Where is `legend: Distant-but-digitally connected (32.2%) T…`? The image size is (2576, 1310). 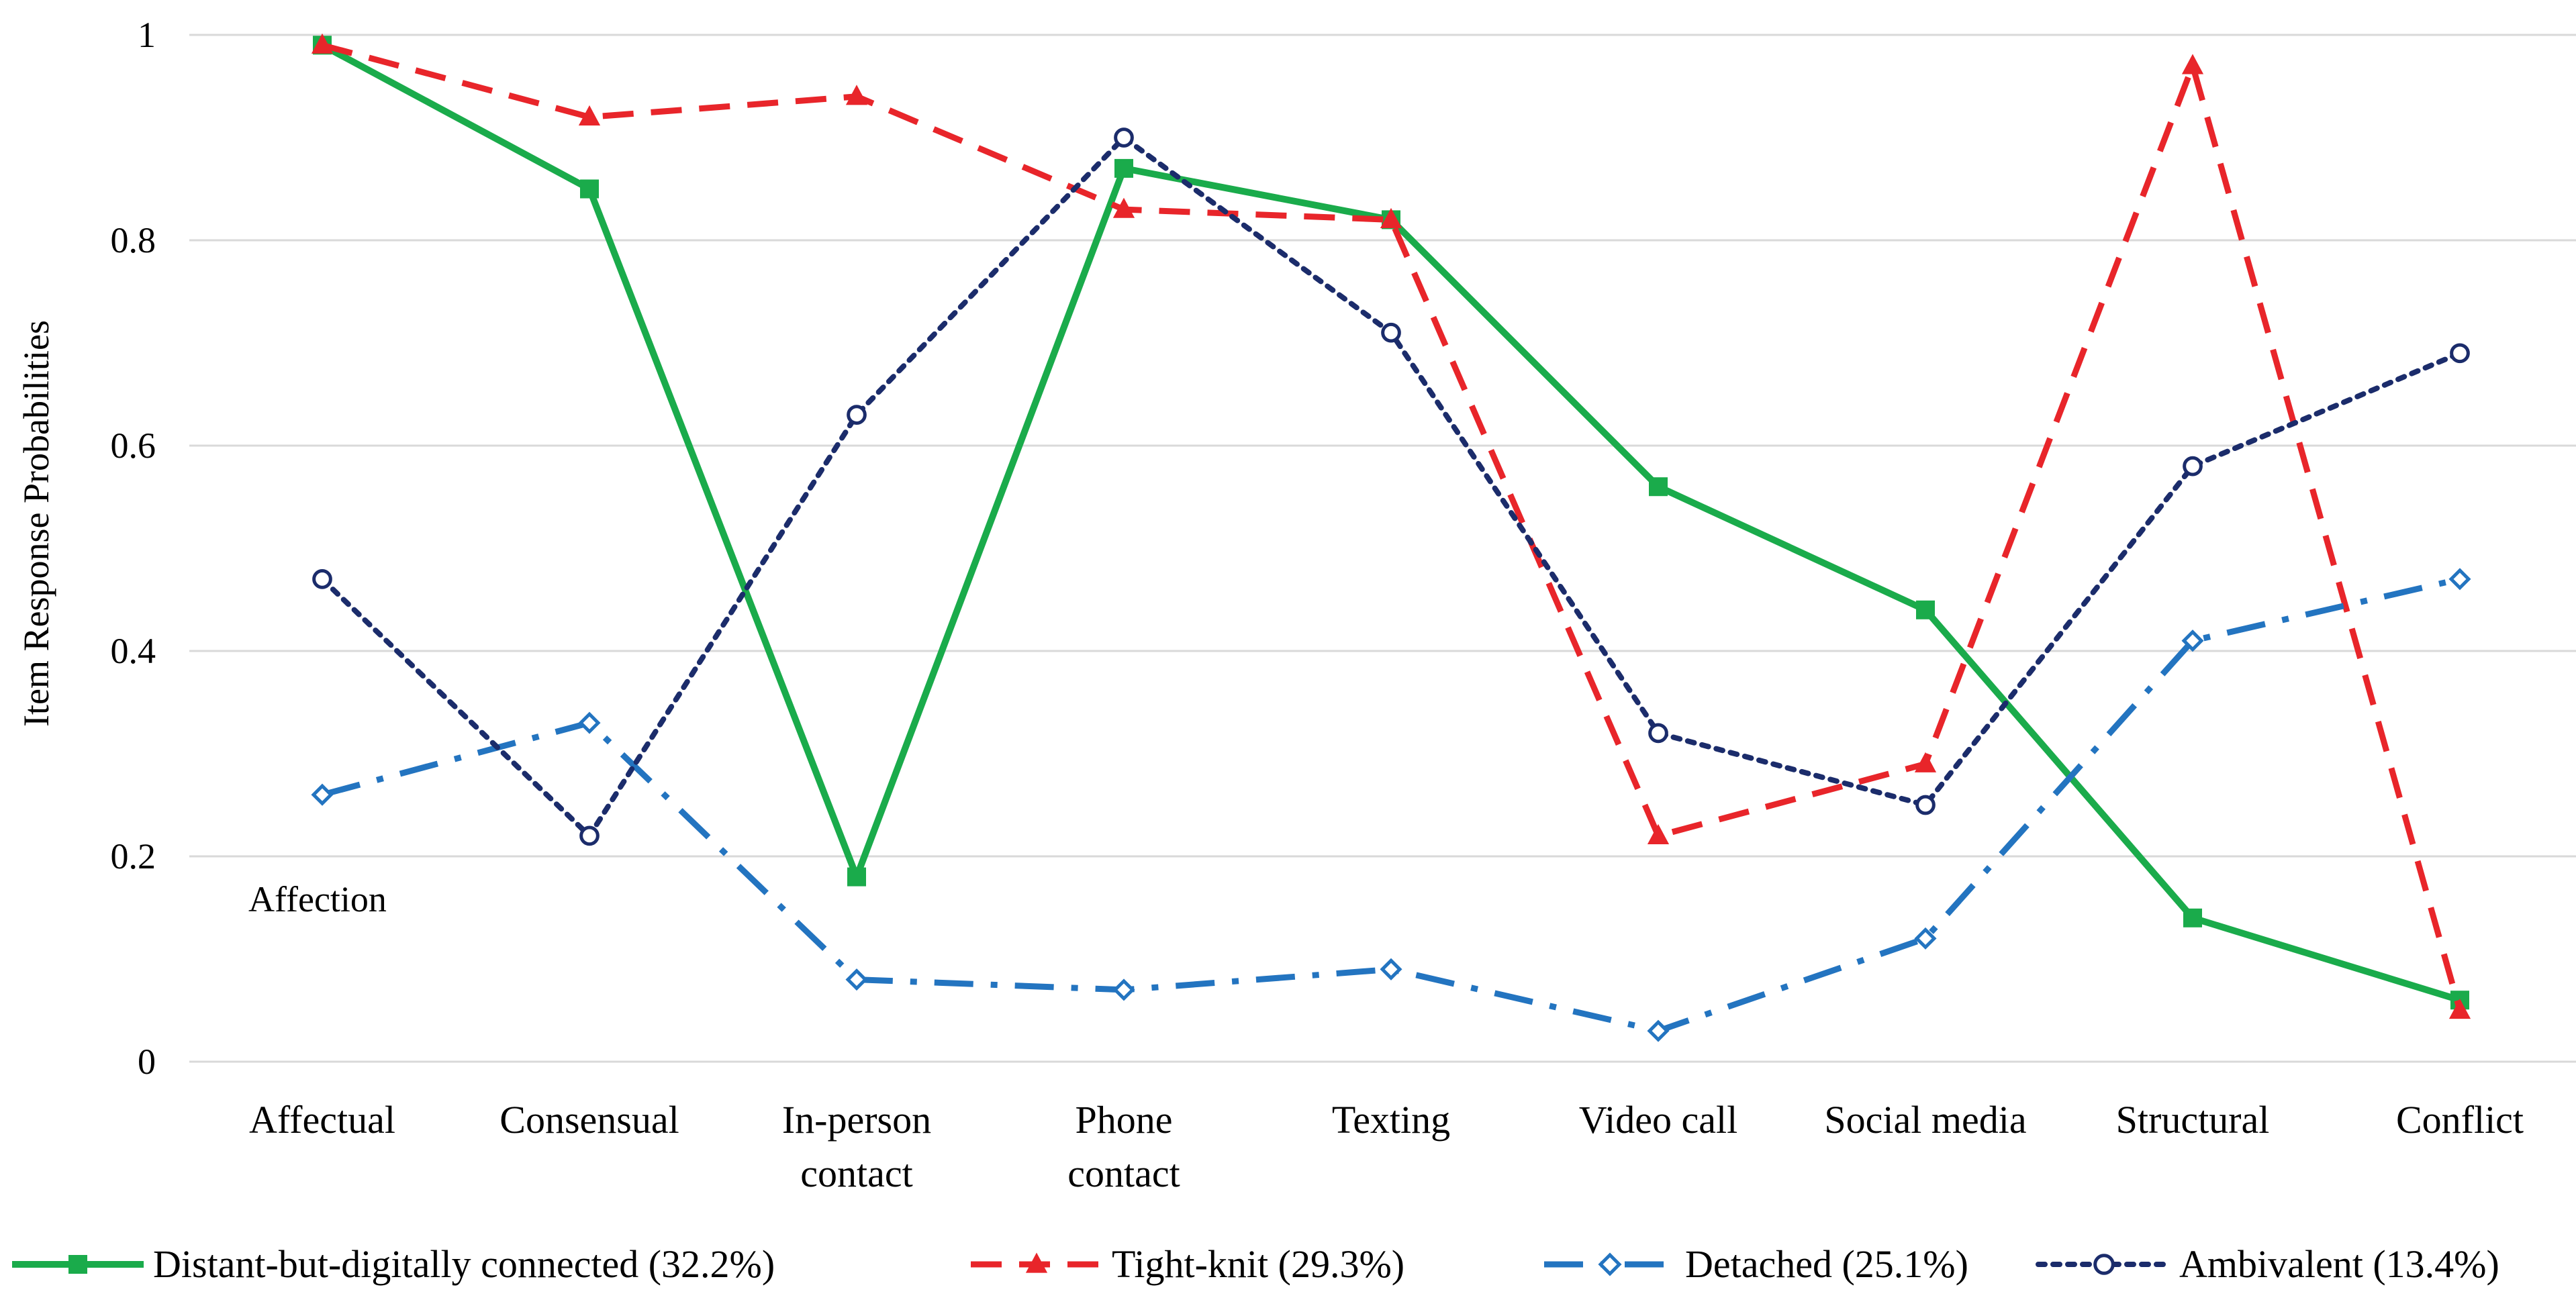 legend: Distant-but-digitally connected (32.2%) T… is located at coordinates (1255, 1264).